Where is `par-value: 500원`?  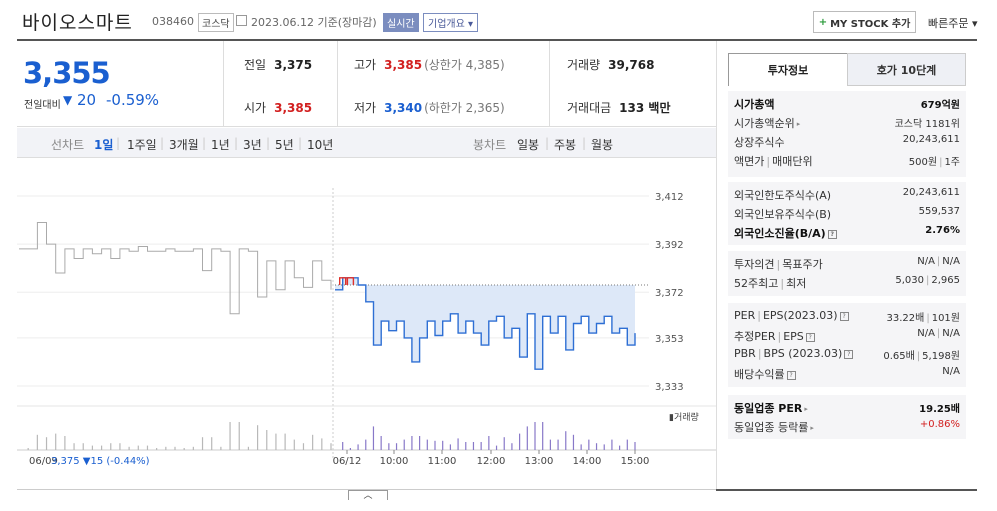
par-value: 500원 is located at coordinates (923, 162).